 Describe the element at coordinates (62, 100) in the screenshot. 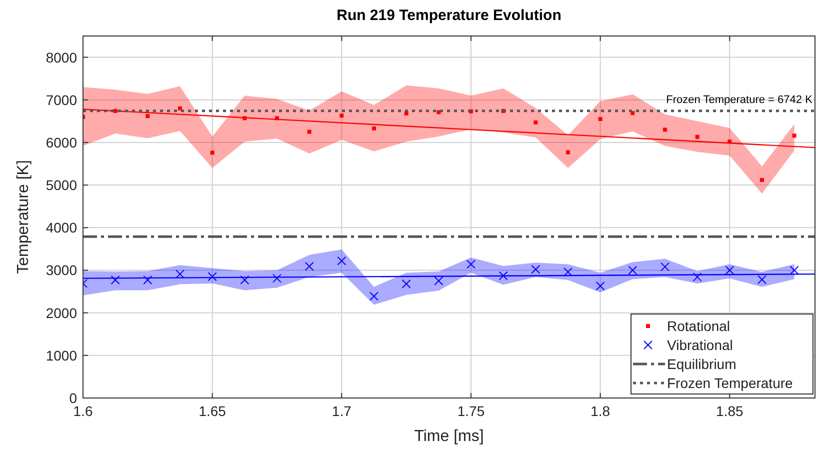

I see `y-tick-label: 7000` at that location.